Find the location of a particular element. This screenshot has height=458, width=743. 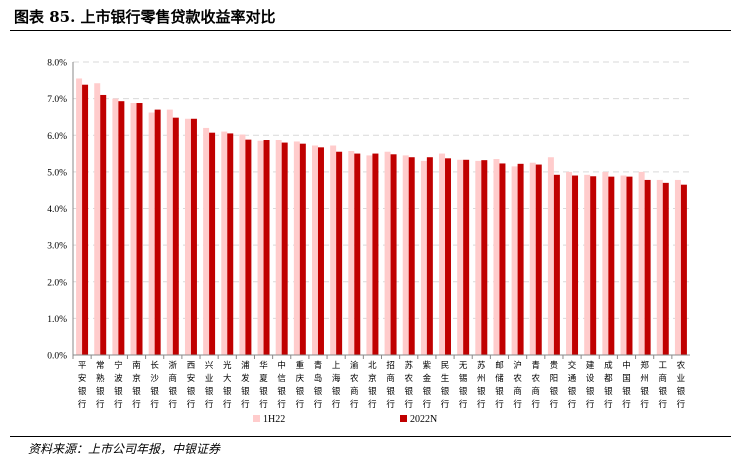

y-tick-label: 8.0% is located at coordinates (57, 64).